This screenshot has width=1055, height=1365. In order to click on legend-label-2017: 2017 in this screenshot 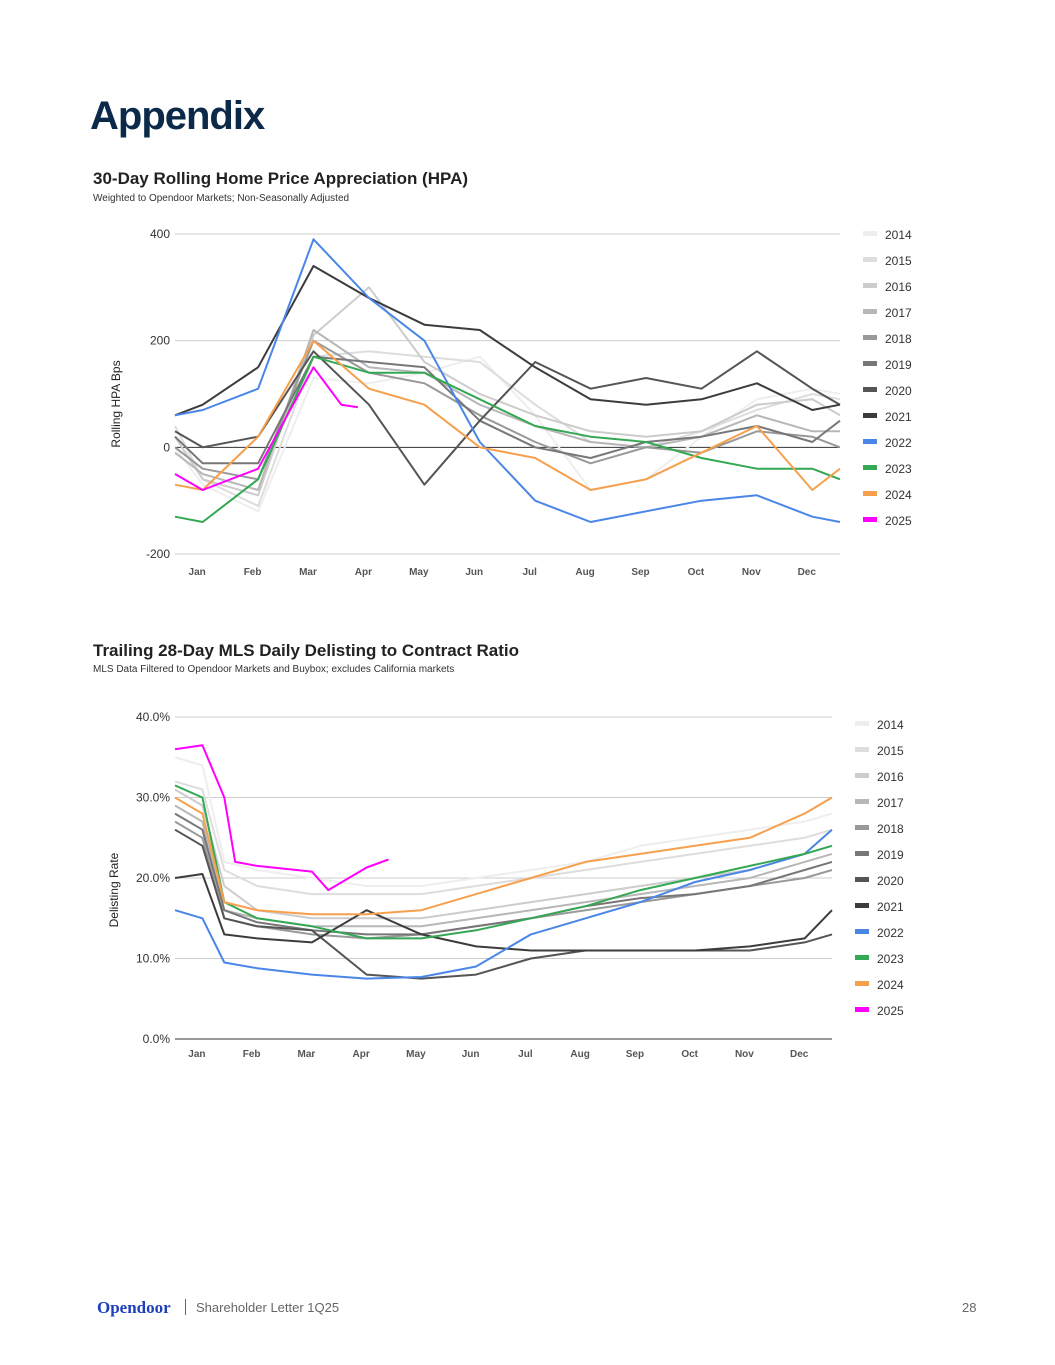, I will do `click(898, 313)`.